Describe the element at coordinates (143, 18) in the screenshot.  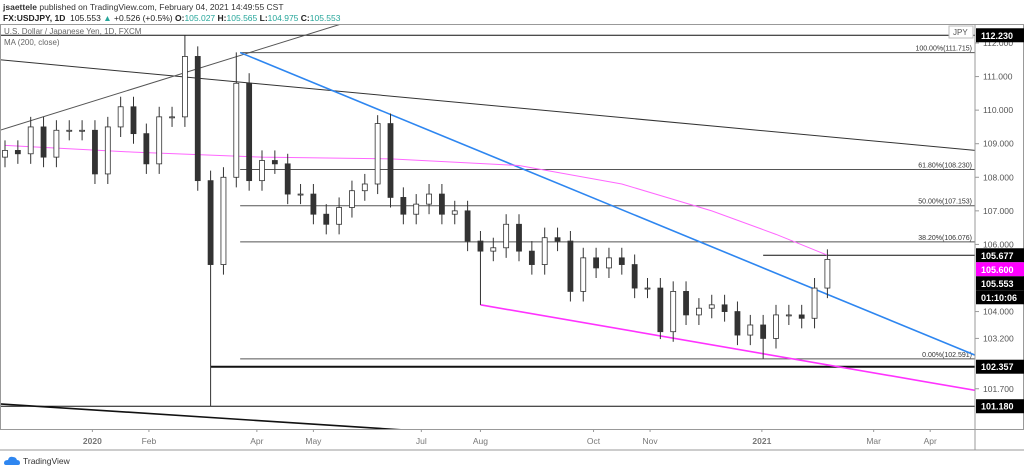
I see `change: +0.526 (+0.5%)` at that location.